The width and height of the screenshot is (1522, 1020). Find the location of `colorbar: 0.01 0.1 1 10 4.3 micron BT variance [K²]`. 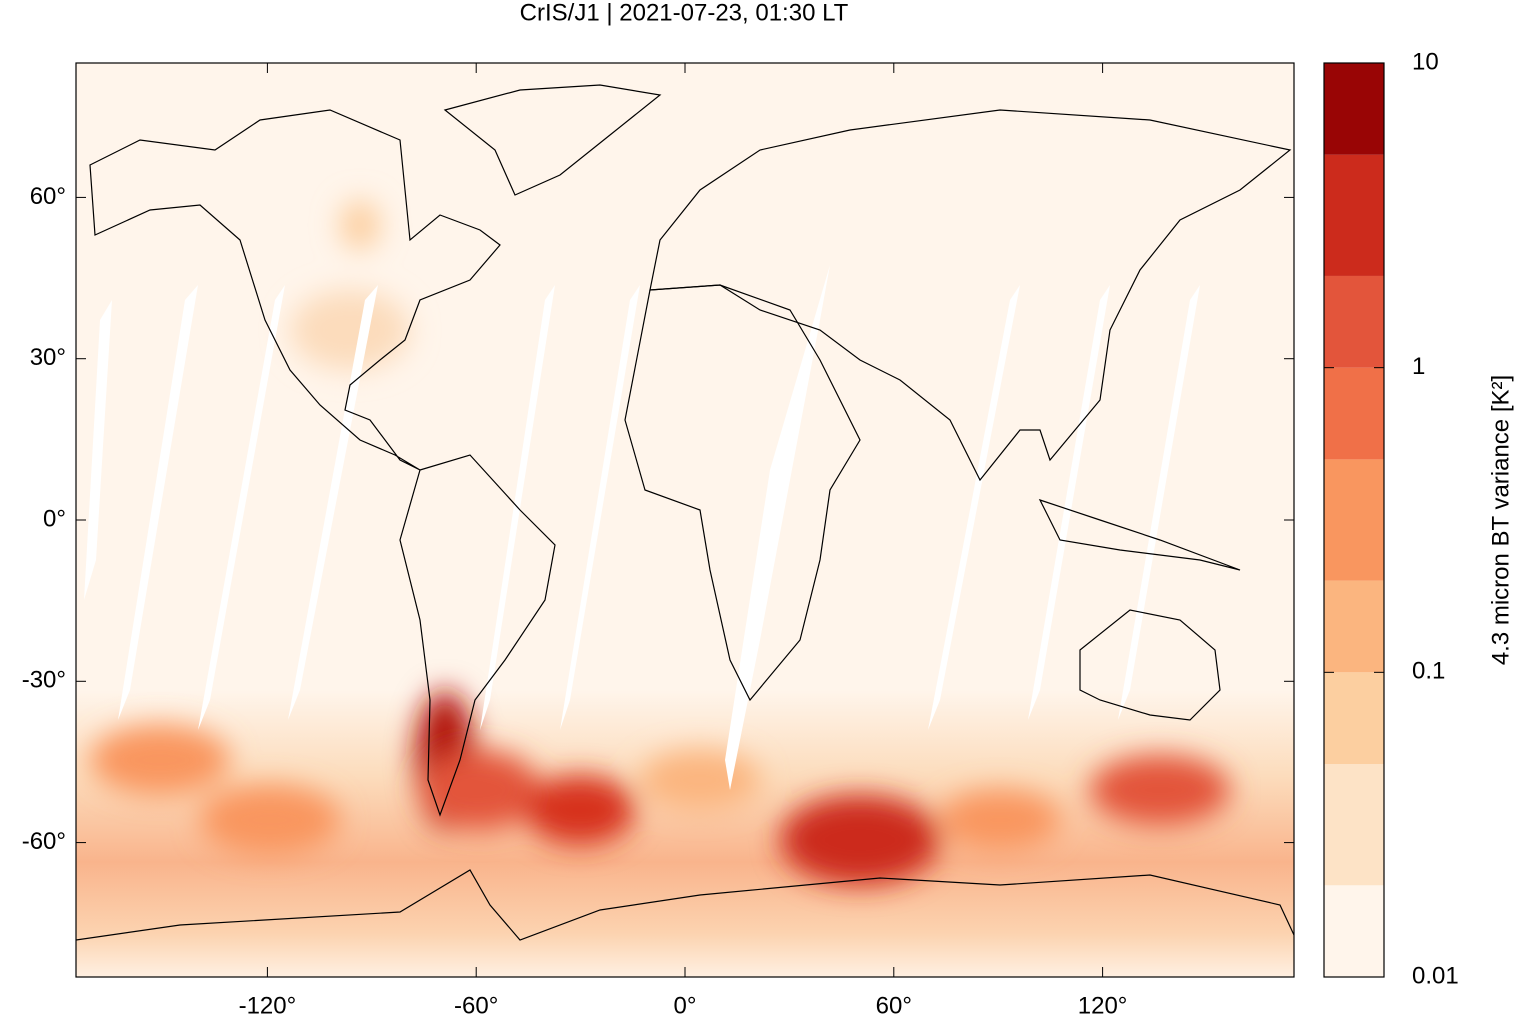

colorbar: 0.01 0.1 1 10 4.3 micron BT variance [K²] is located at coordinates (1418, 518).